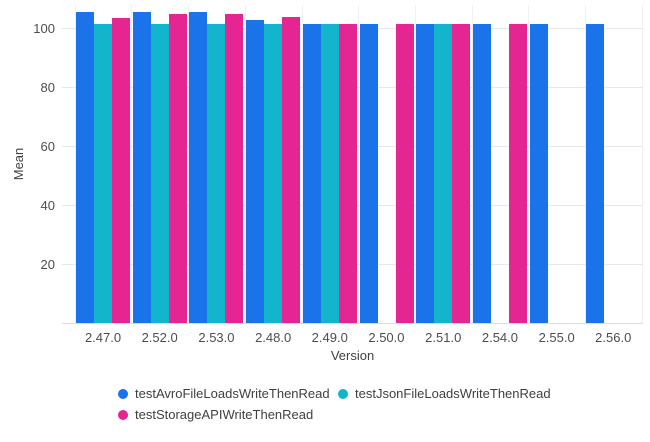 This screenshot has width=650, height=442. What do you see at coordinates (47, 205) in the screenshot?
I see `y-tick-label: 40` at bounding box center [47, 205].